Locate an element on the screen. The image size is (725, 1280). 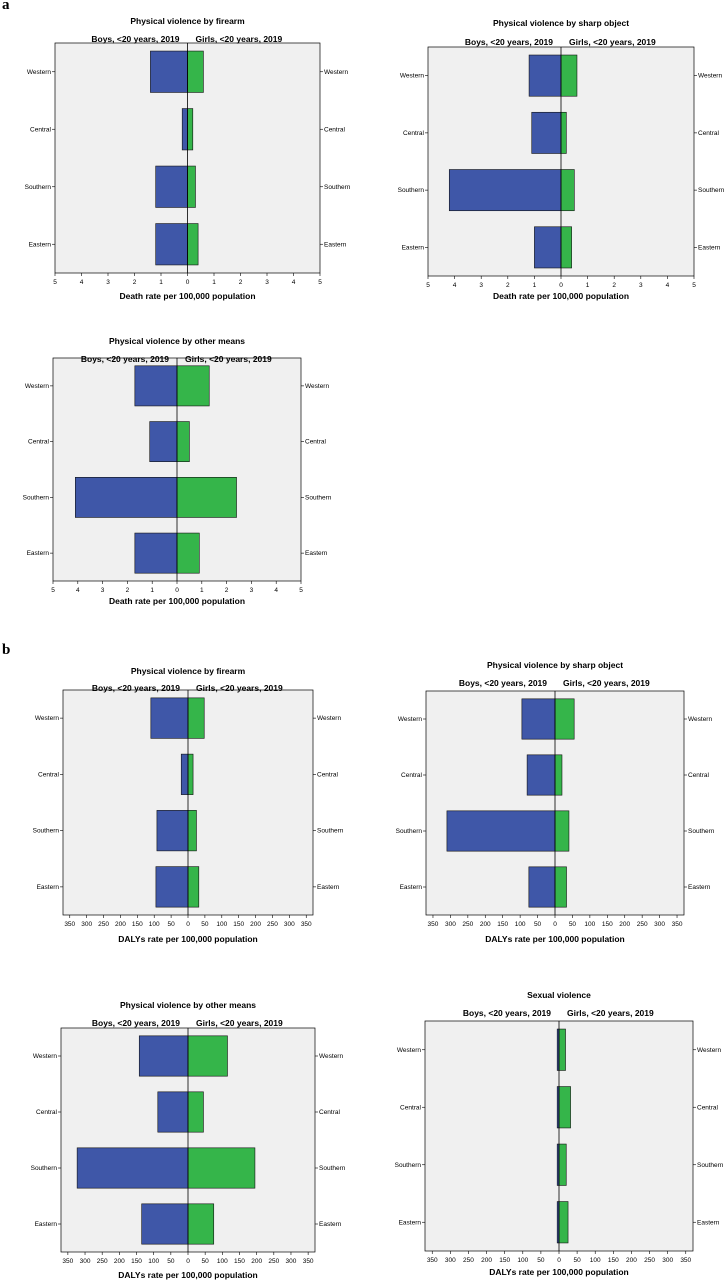
bar-girls-central is located at coordinates (183, 441).